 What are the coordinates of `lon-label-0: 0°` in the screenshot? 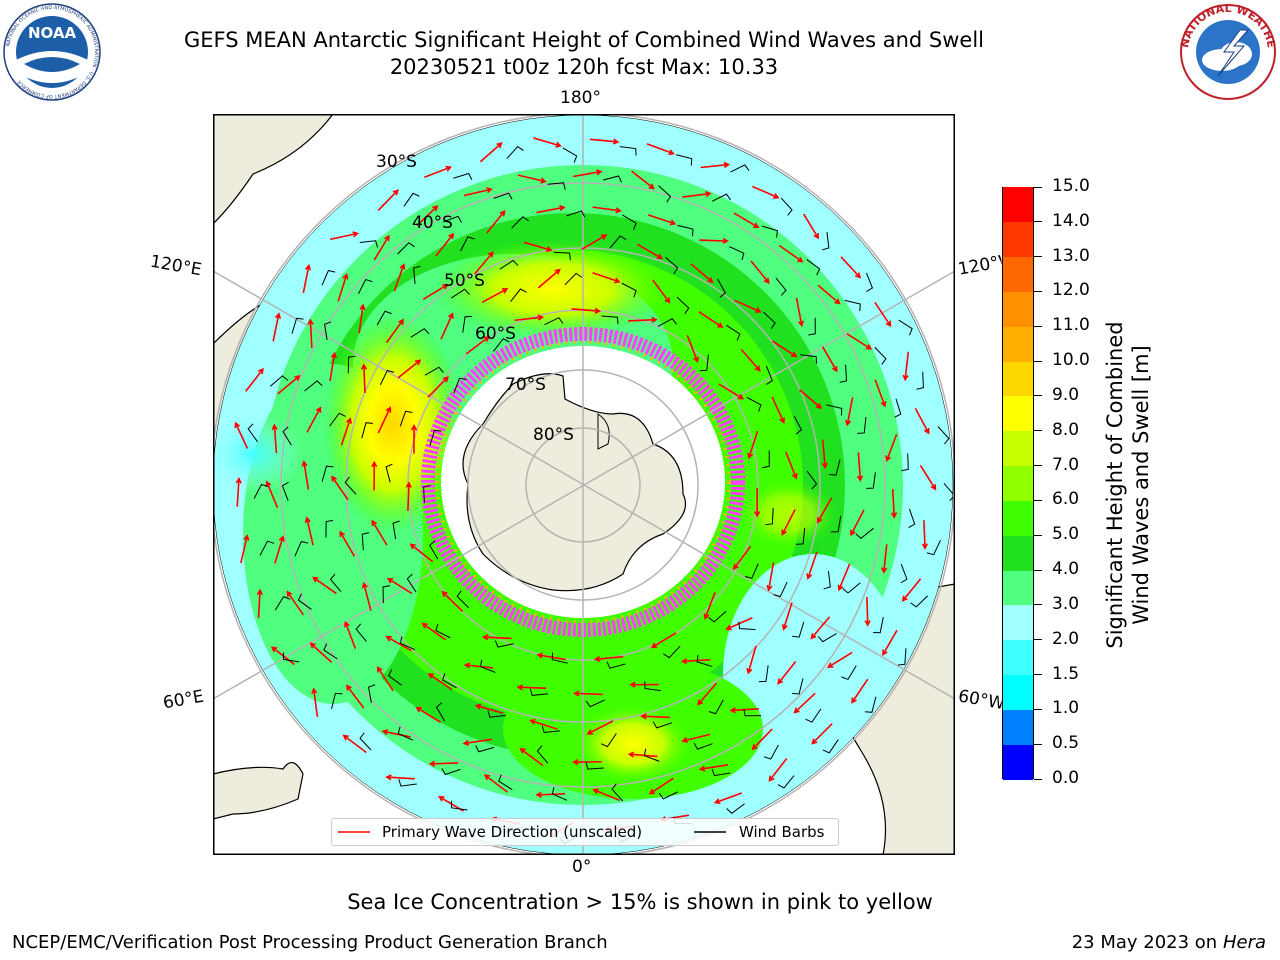 It's located at (582, 867).